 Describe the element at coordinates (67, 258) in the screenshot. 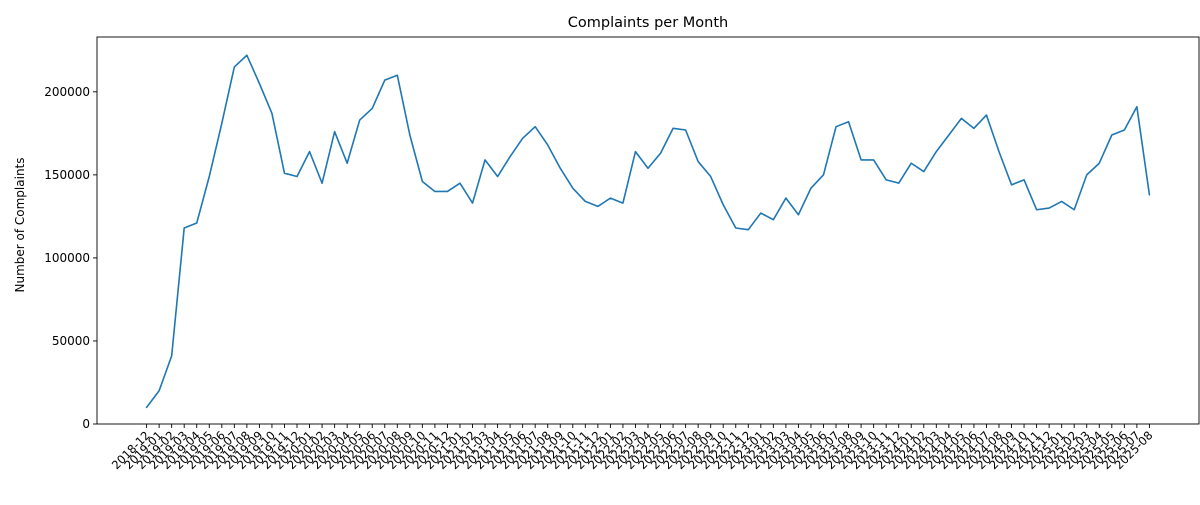

I see `y-tick-label: 100000` at that location.